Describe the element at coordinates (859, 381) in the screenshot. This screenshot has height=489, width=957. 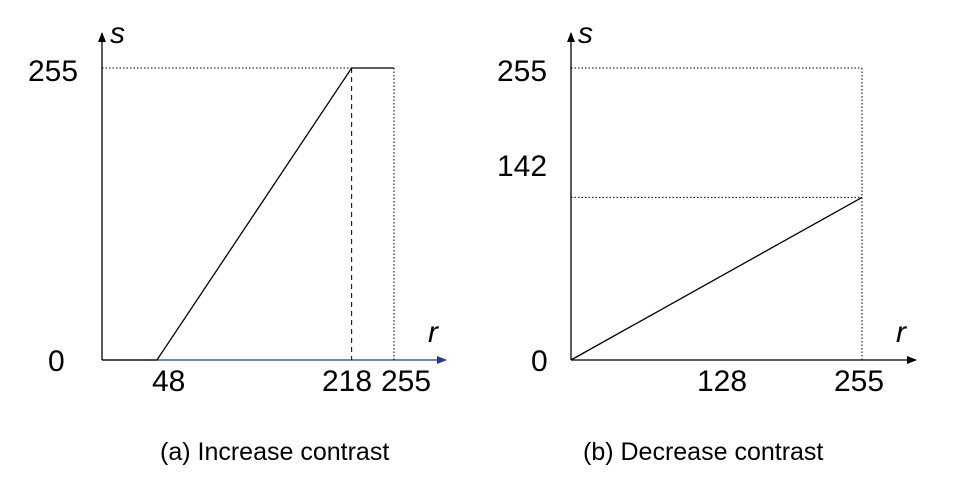
I see `panel-b-xtick-255: 255` at that location.